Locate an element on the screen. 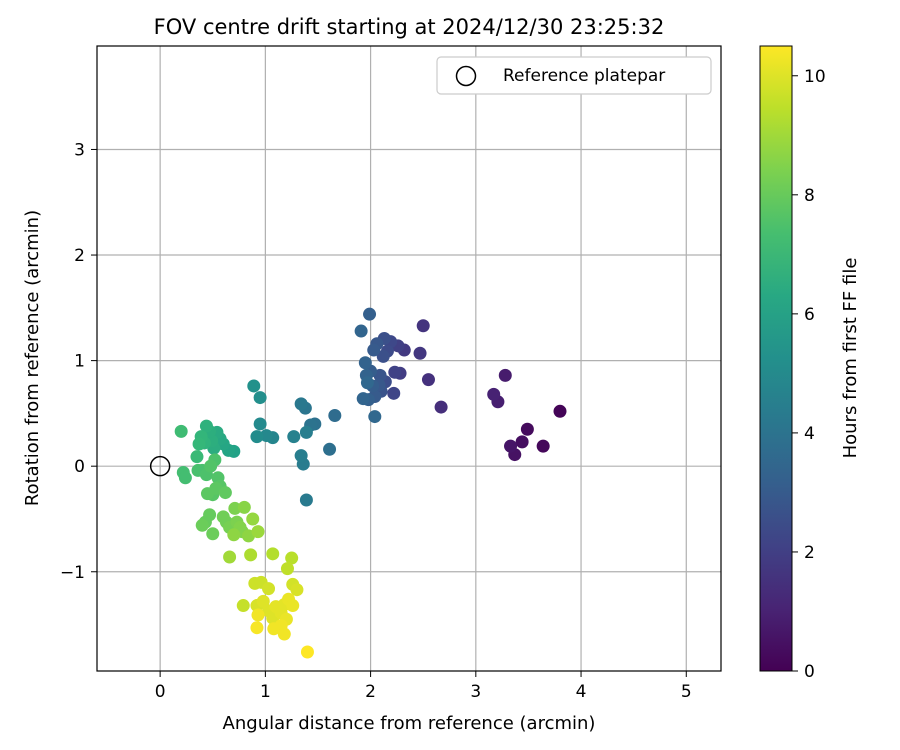 The width and height of the screenshot is (900, 750). legend: Reference platepar is located at coordinates (574, 75).